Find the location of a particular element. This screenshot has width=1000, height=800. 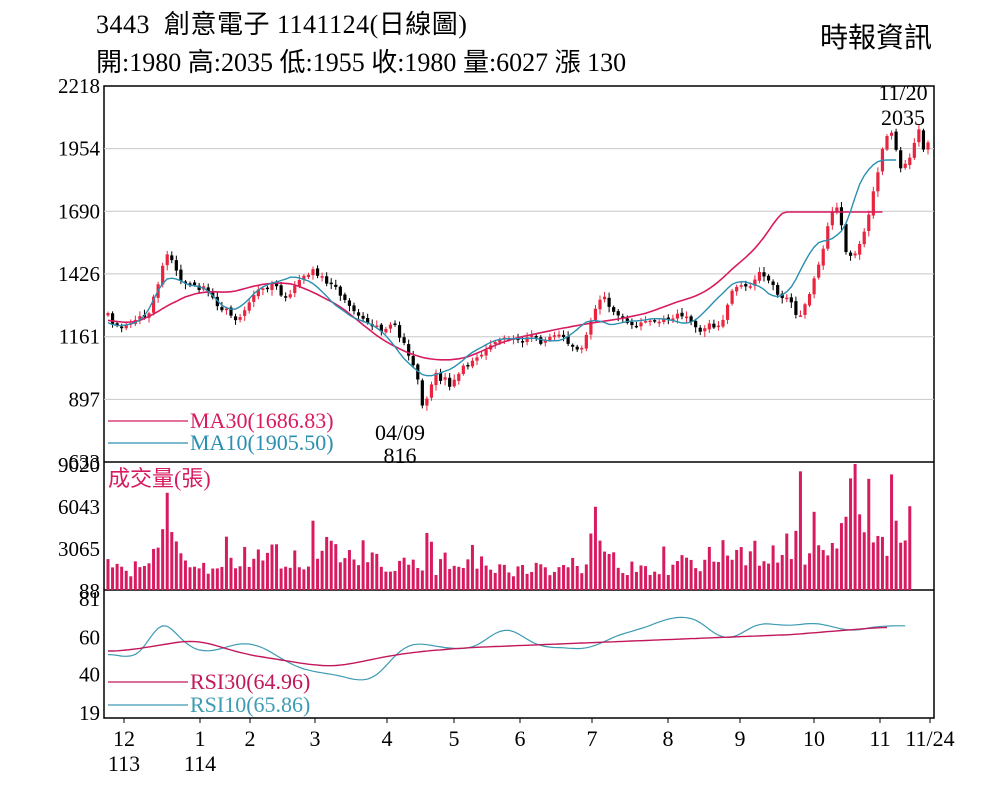

legend-label: RSI10(65.86) is located at coordinates (250, 704).